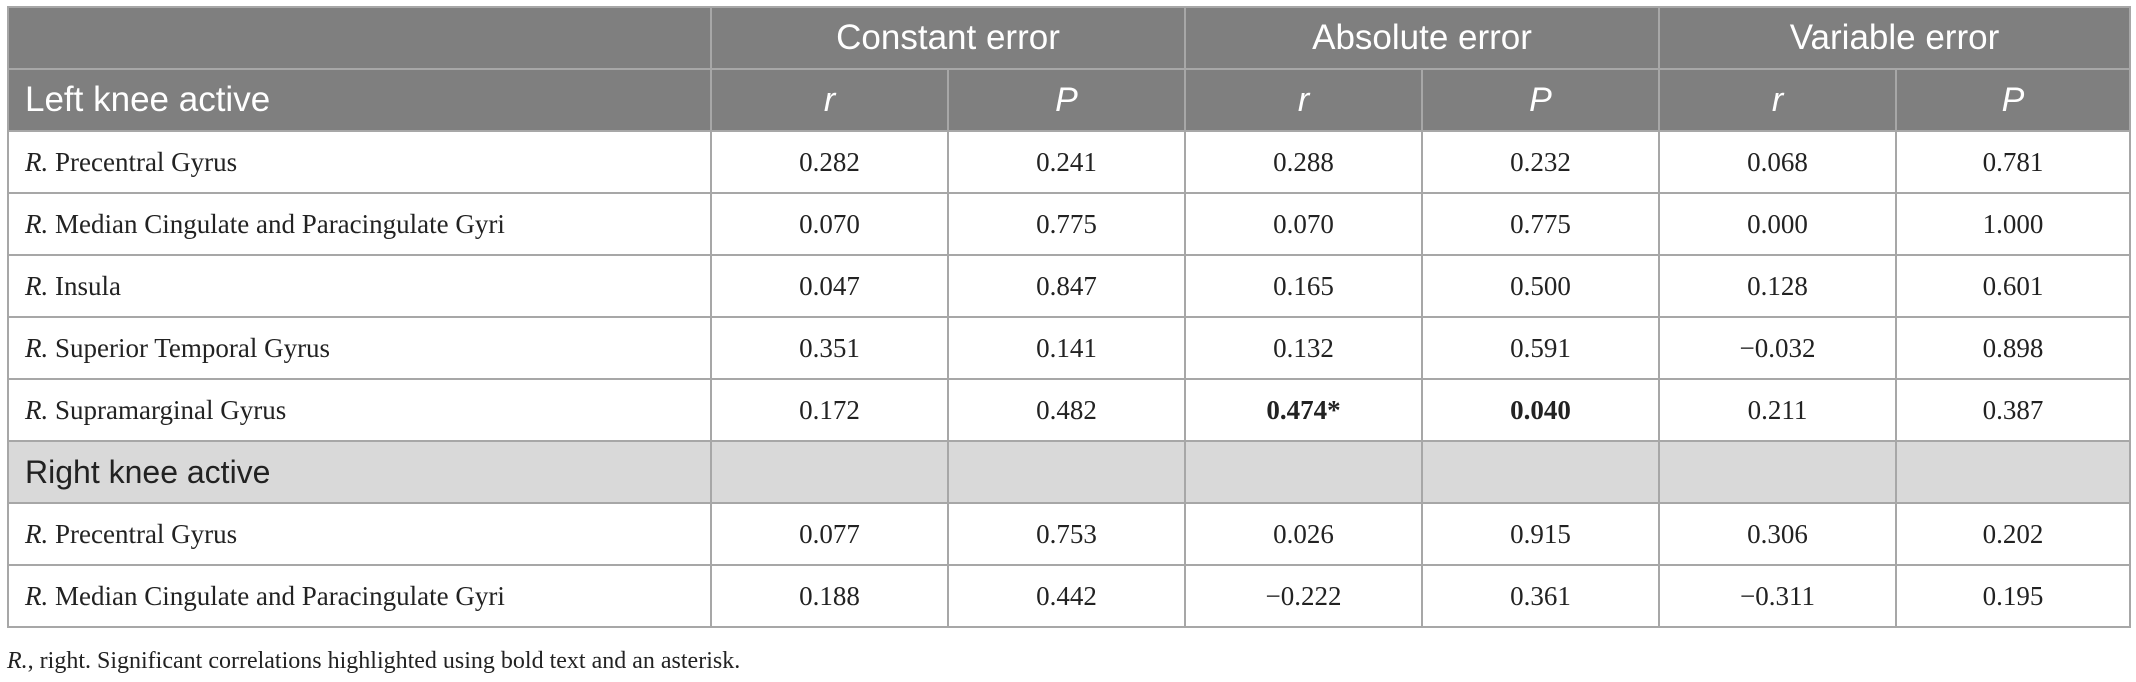  What do you see at coordinates (1540, 596) in the screenshot?
I see `table-cell: 0.361` at bounding box center [1540, 596].